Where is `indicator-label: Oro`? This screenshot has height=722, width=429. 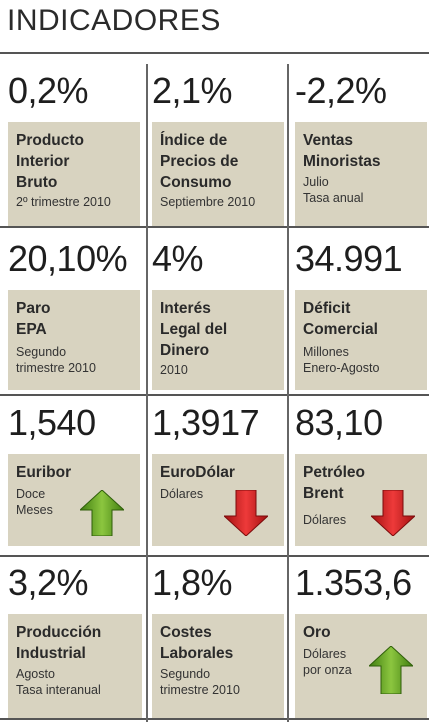 indicator-label: Oro is located at coordinates (317, 632).